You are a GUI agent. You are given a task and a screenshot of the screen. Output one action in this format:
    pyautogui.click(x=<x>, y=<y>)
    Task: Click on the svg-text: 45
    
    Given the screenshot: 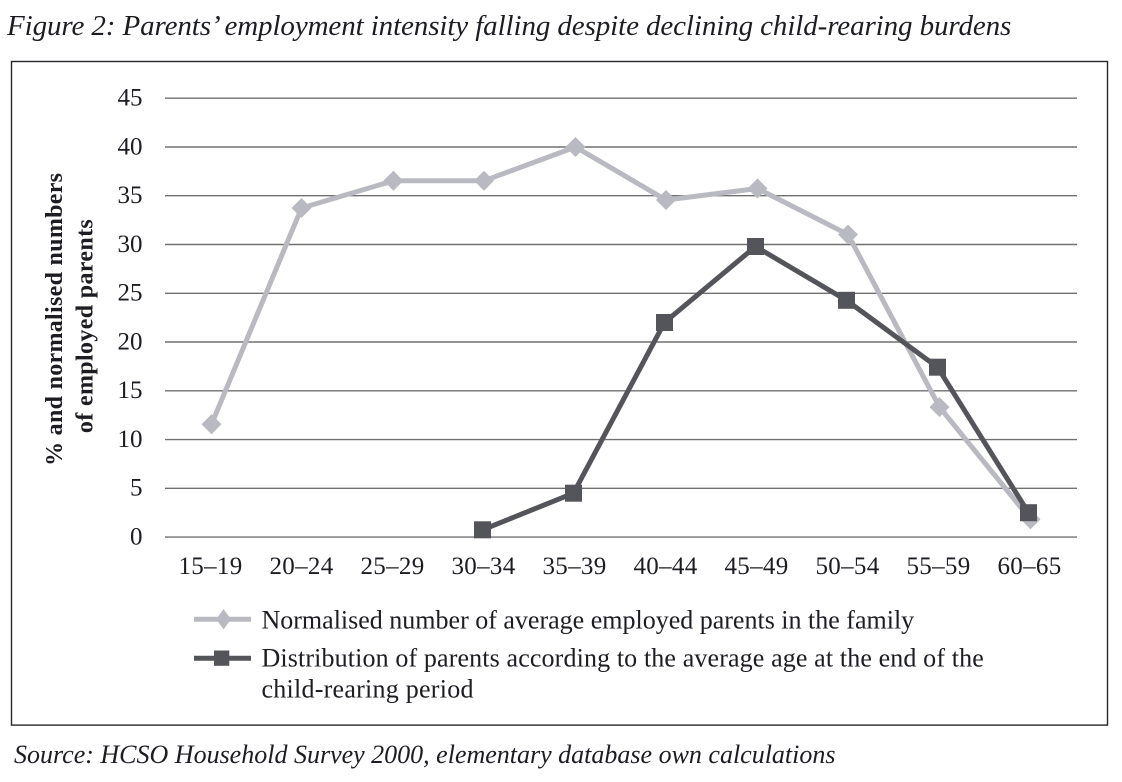 What is the action you would take?
    pyautogui.click(x=130, y=98)
    